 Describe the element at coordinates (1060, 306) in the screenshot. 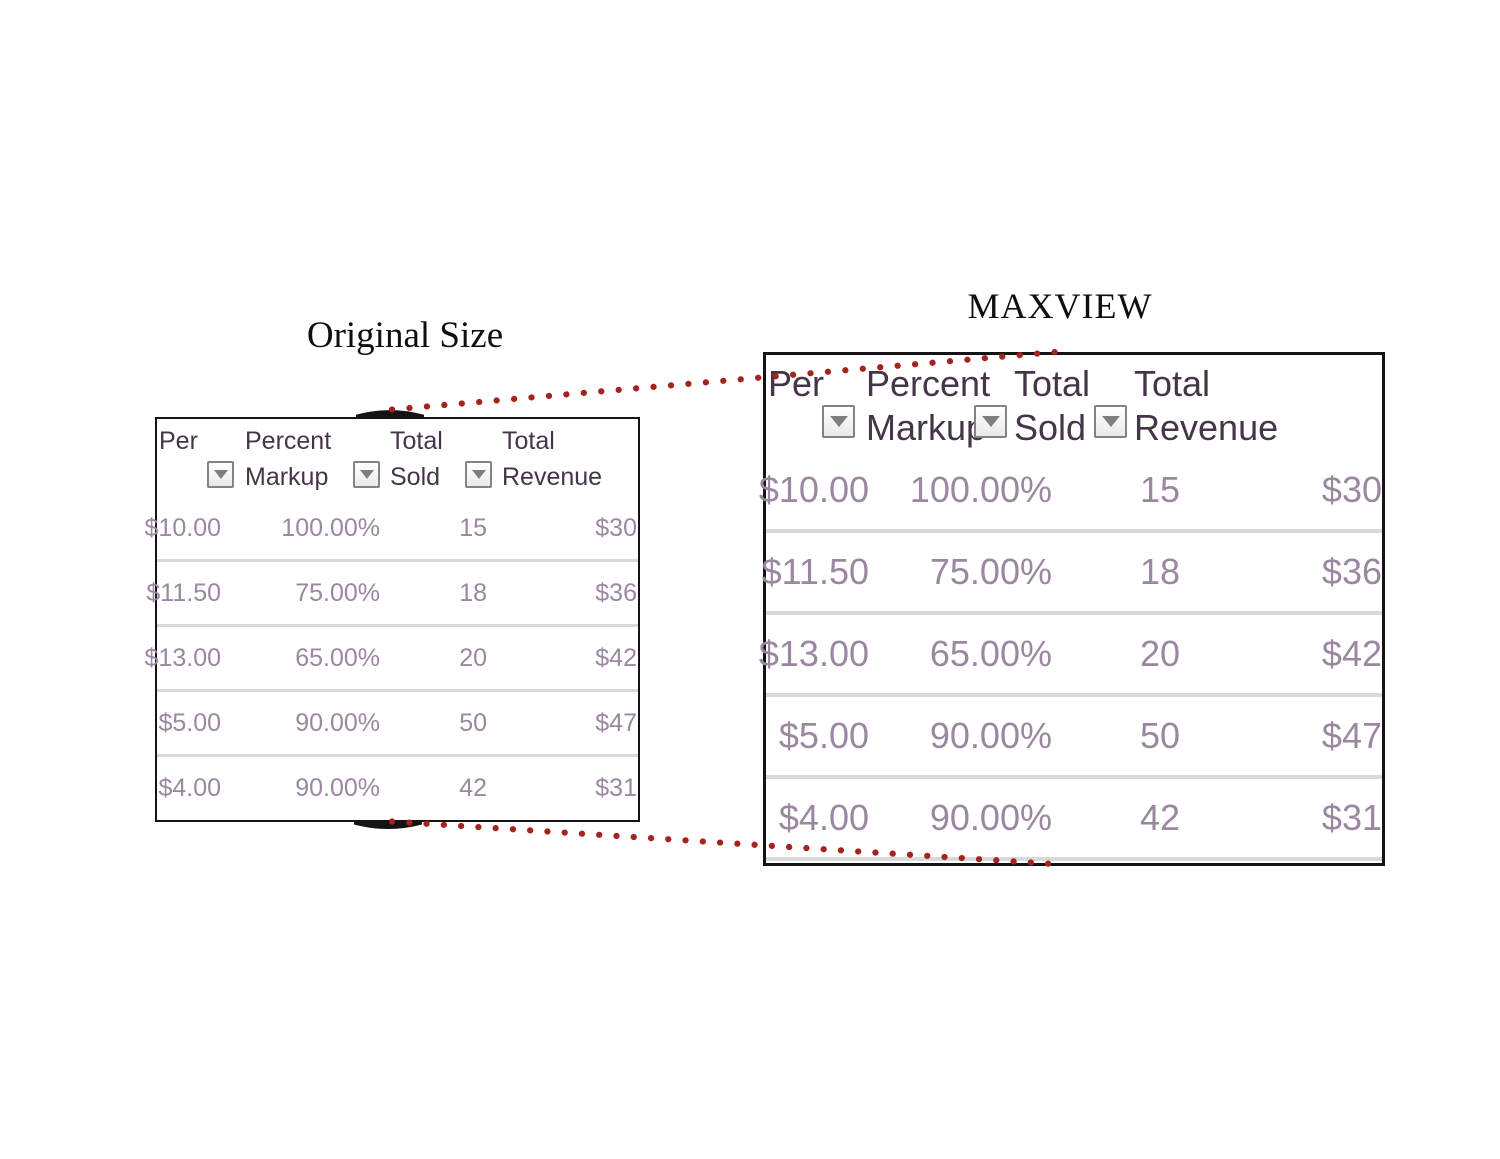

I see `maxview-title: MAXVIEW` at that location.